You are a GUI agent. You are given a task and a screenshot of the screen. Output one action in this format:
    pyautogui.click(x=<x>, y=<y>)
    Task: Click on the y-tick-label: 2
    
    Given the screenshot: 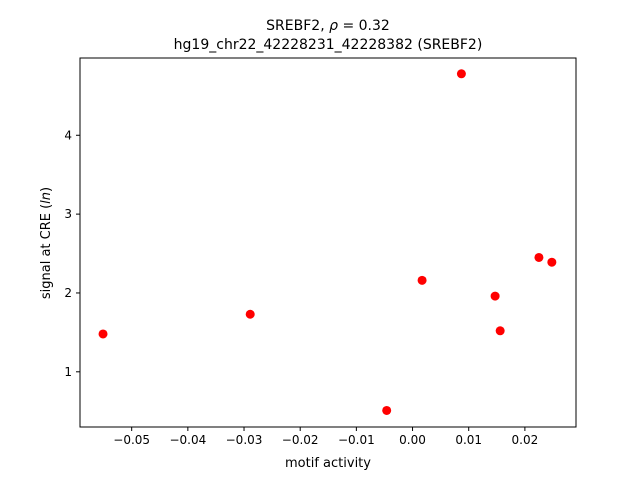 What is the action you would take?
    pyautogui.click(x=68, y=293)
    